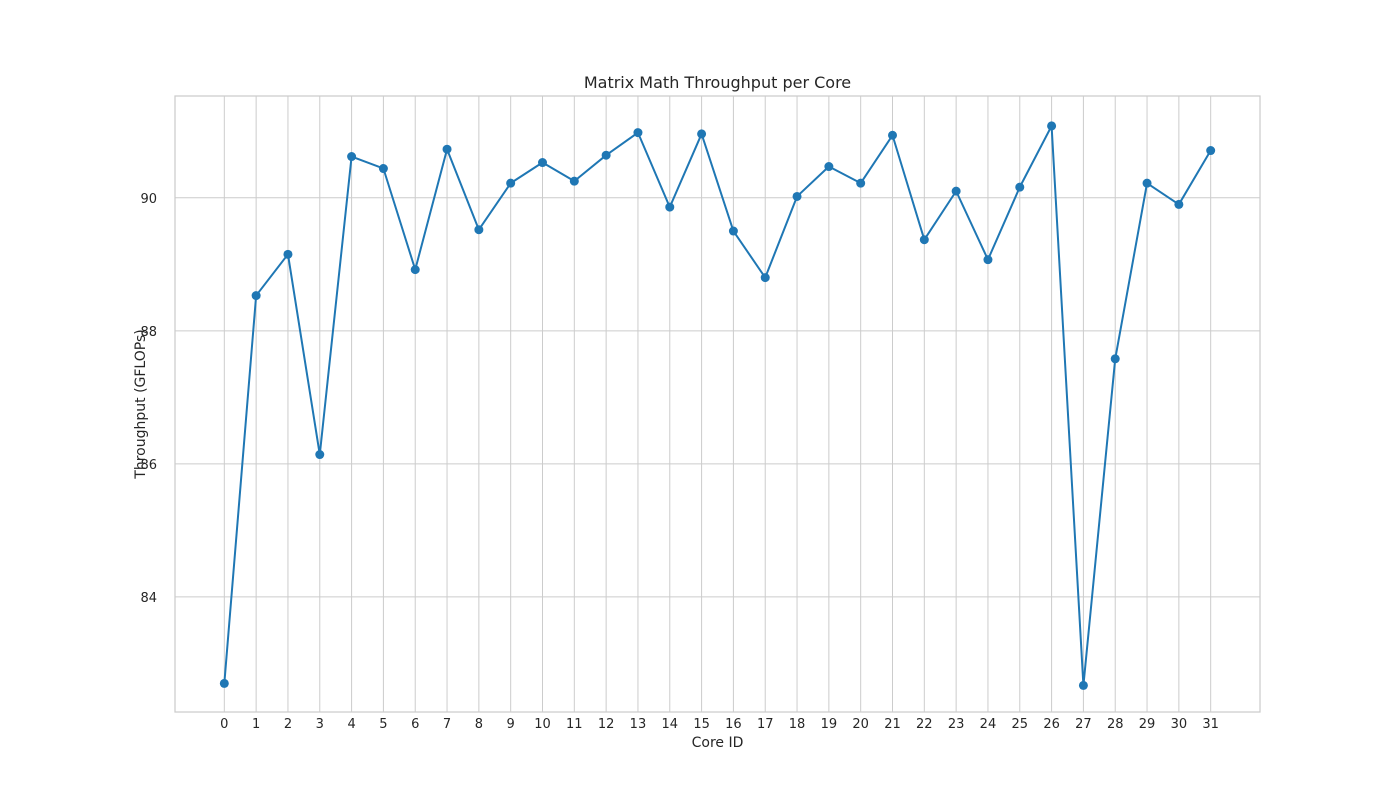 The image size is (1400, 804). What do you see at coordinates (669, 724) in the screenshot?
I see `x-tick-label: 14` at bounding box center [669, 724].